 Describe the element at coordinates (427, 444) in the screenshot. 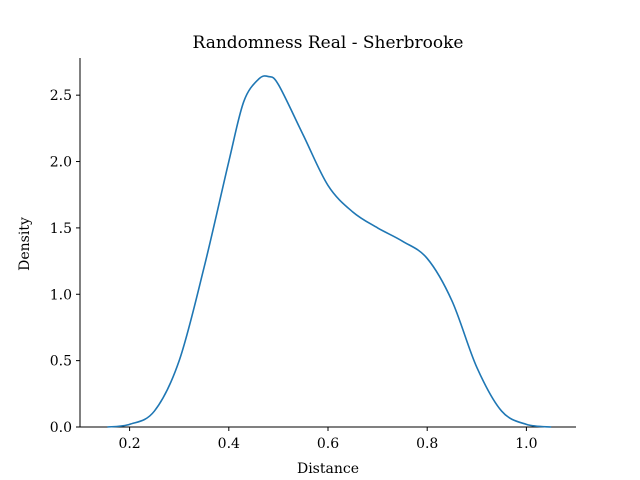

I see `x-tick-label: 0.8` at that location.